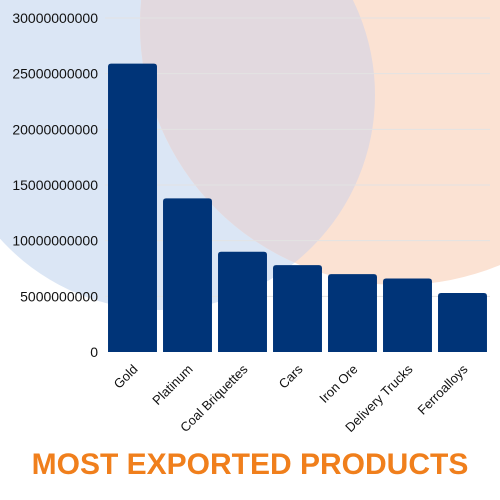 This screenshot has width=500, height=500. What do you see at coordinates (291, 376) in the screenshot?
I see `x-category-label: Cars` at bounding box center [291, 376].